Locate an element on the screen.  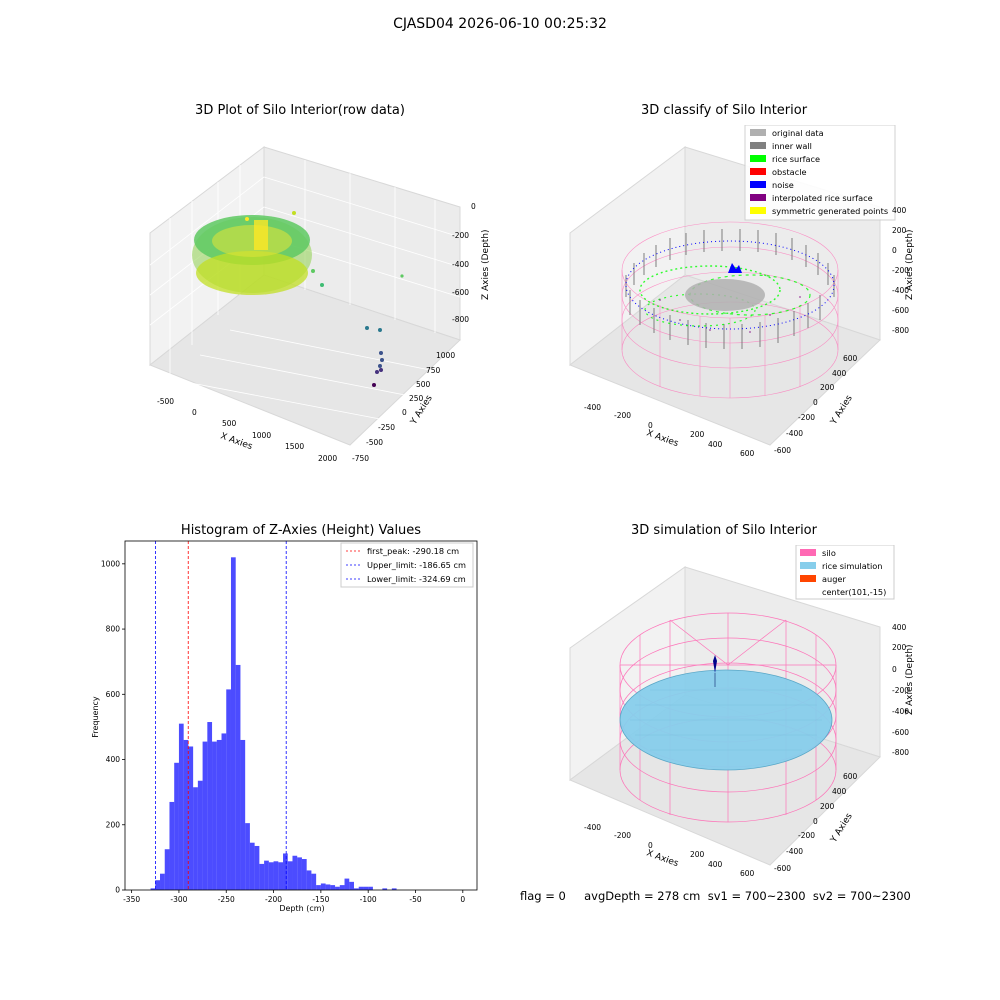
histogram-xlabel: Depth (cm) is located at coordinates (301, 908).